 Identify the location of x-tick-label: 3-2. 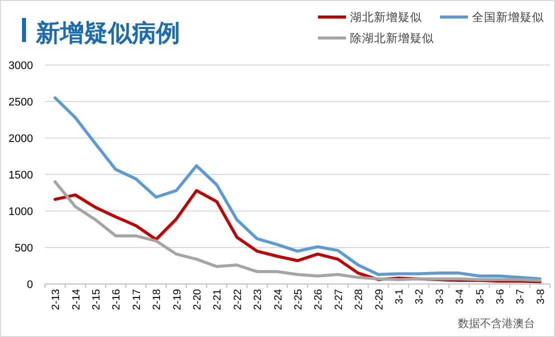
(420, 296).